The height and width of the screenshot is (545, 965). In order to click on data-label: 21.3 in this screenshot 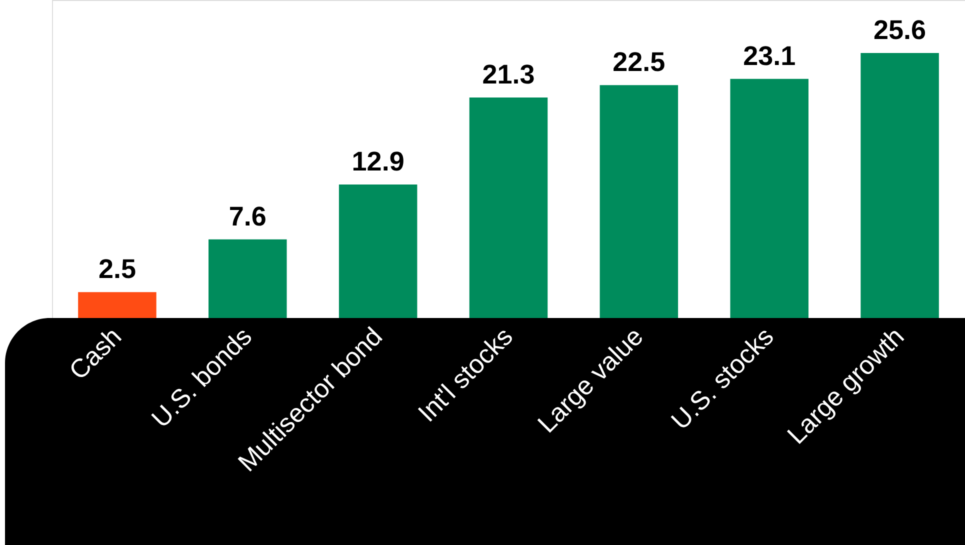, I will do `click(508, 75)`.